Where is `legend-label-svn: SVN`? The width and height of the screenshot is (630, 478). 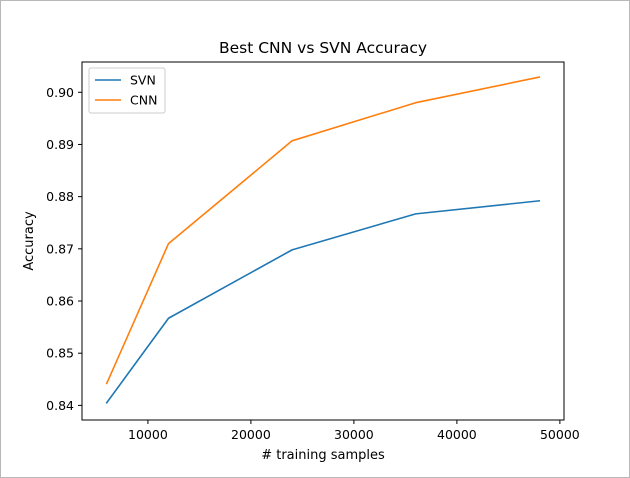 legend-label-svn: SVN is located at coordinates (143, 80).